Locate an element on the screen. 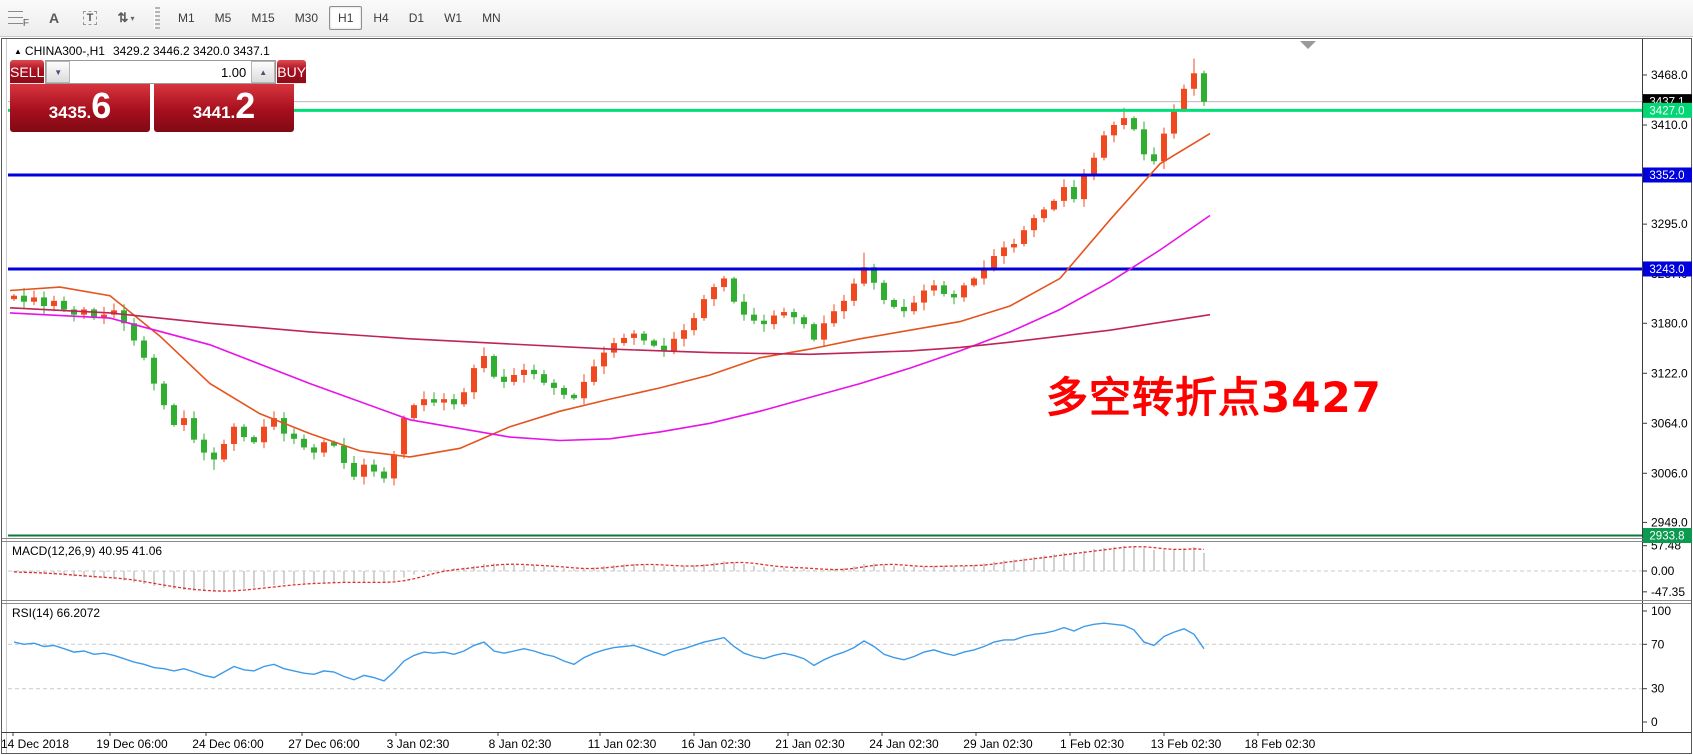 The height and width of the screenshot is (755, 1693). text-label-tool-icon: A is located at coordinates (54, 18).